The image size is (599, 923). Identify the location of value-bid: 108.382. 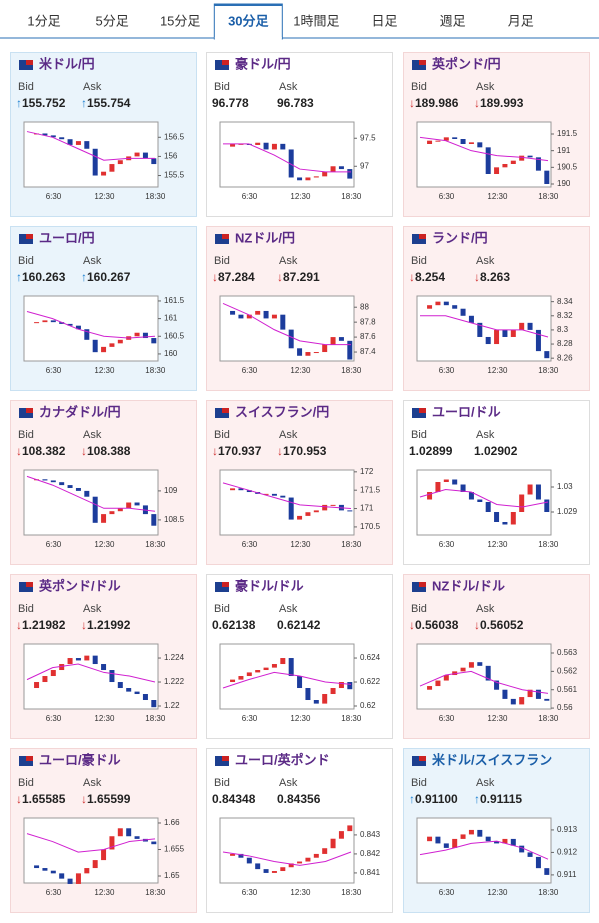
(44, 451).